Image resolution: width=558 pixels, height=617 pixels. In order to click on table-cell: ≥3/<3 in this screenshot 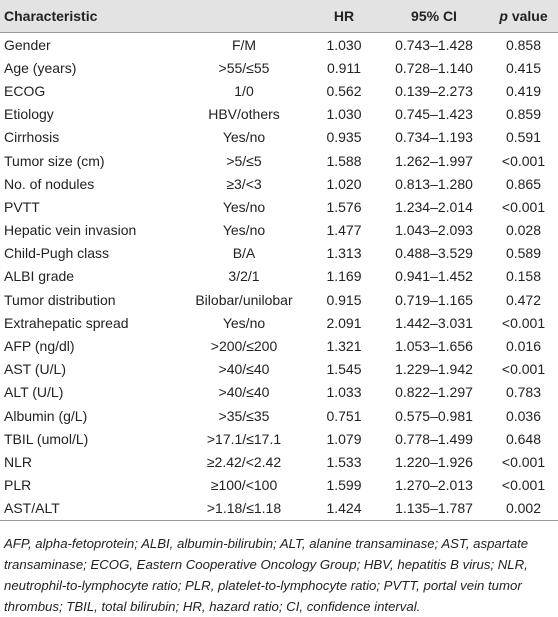, I will do `click(244, 183)`.